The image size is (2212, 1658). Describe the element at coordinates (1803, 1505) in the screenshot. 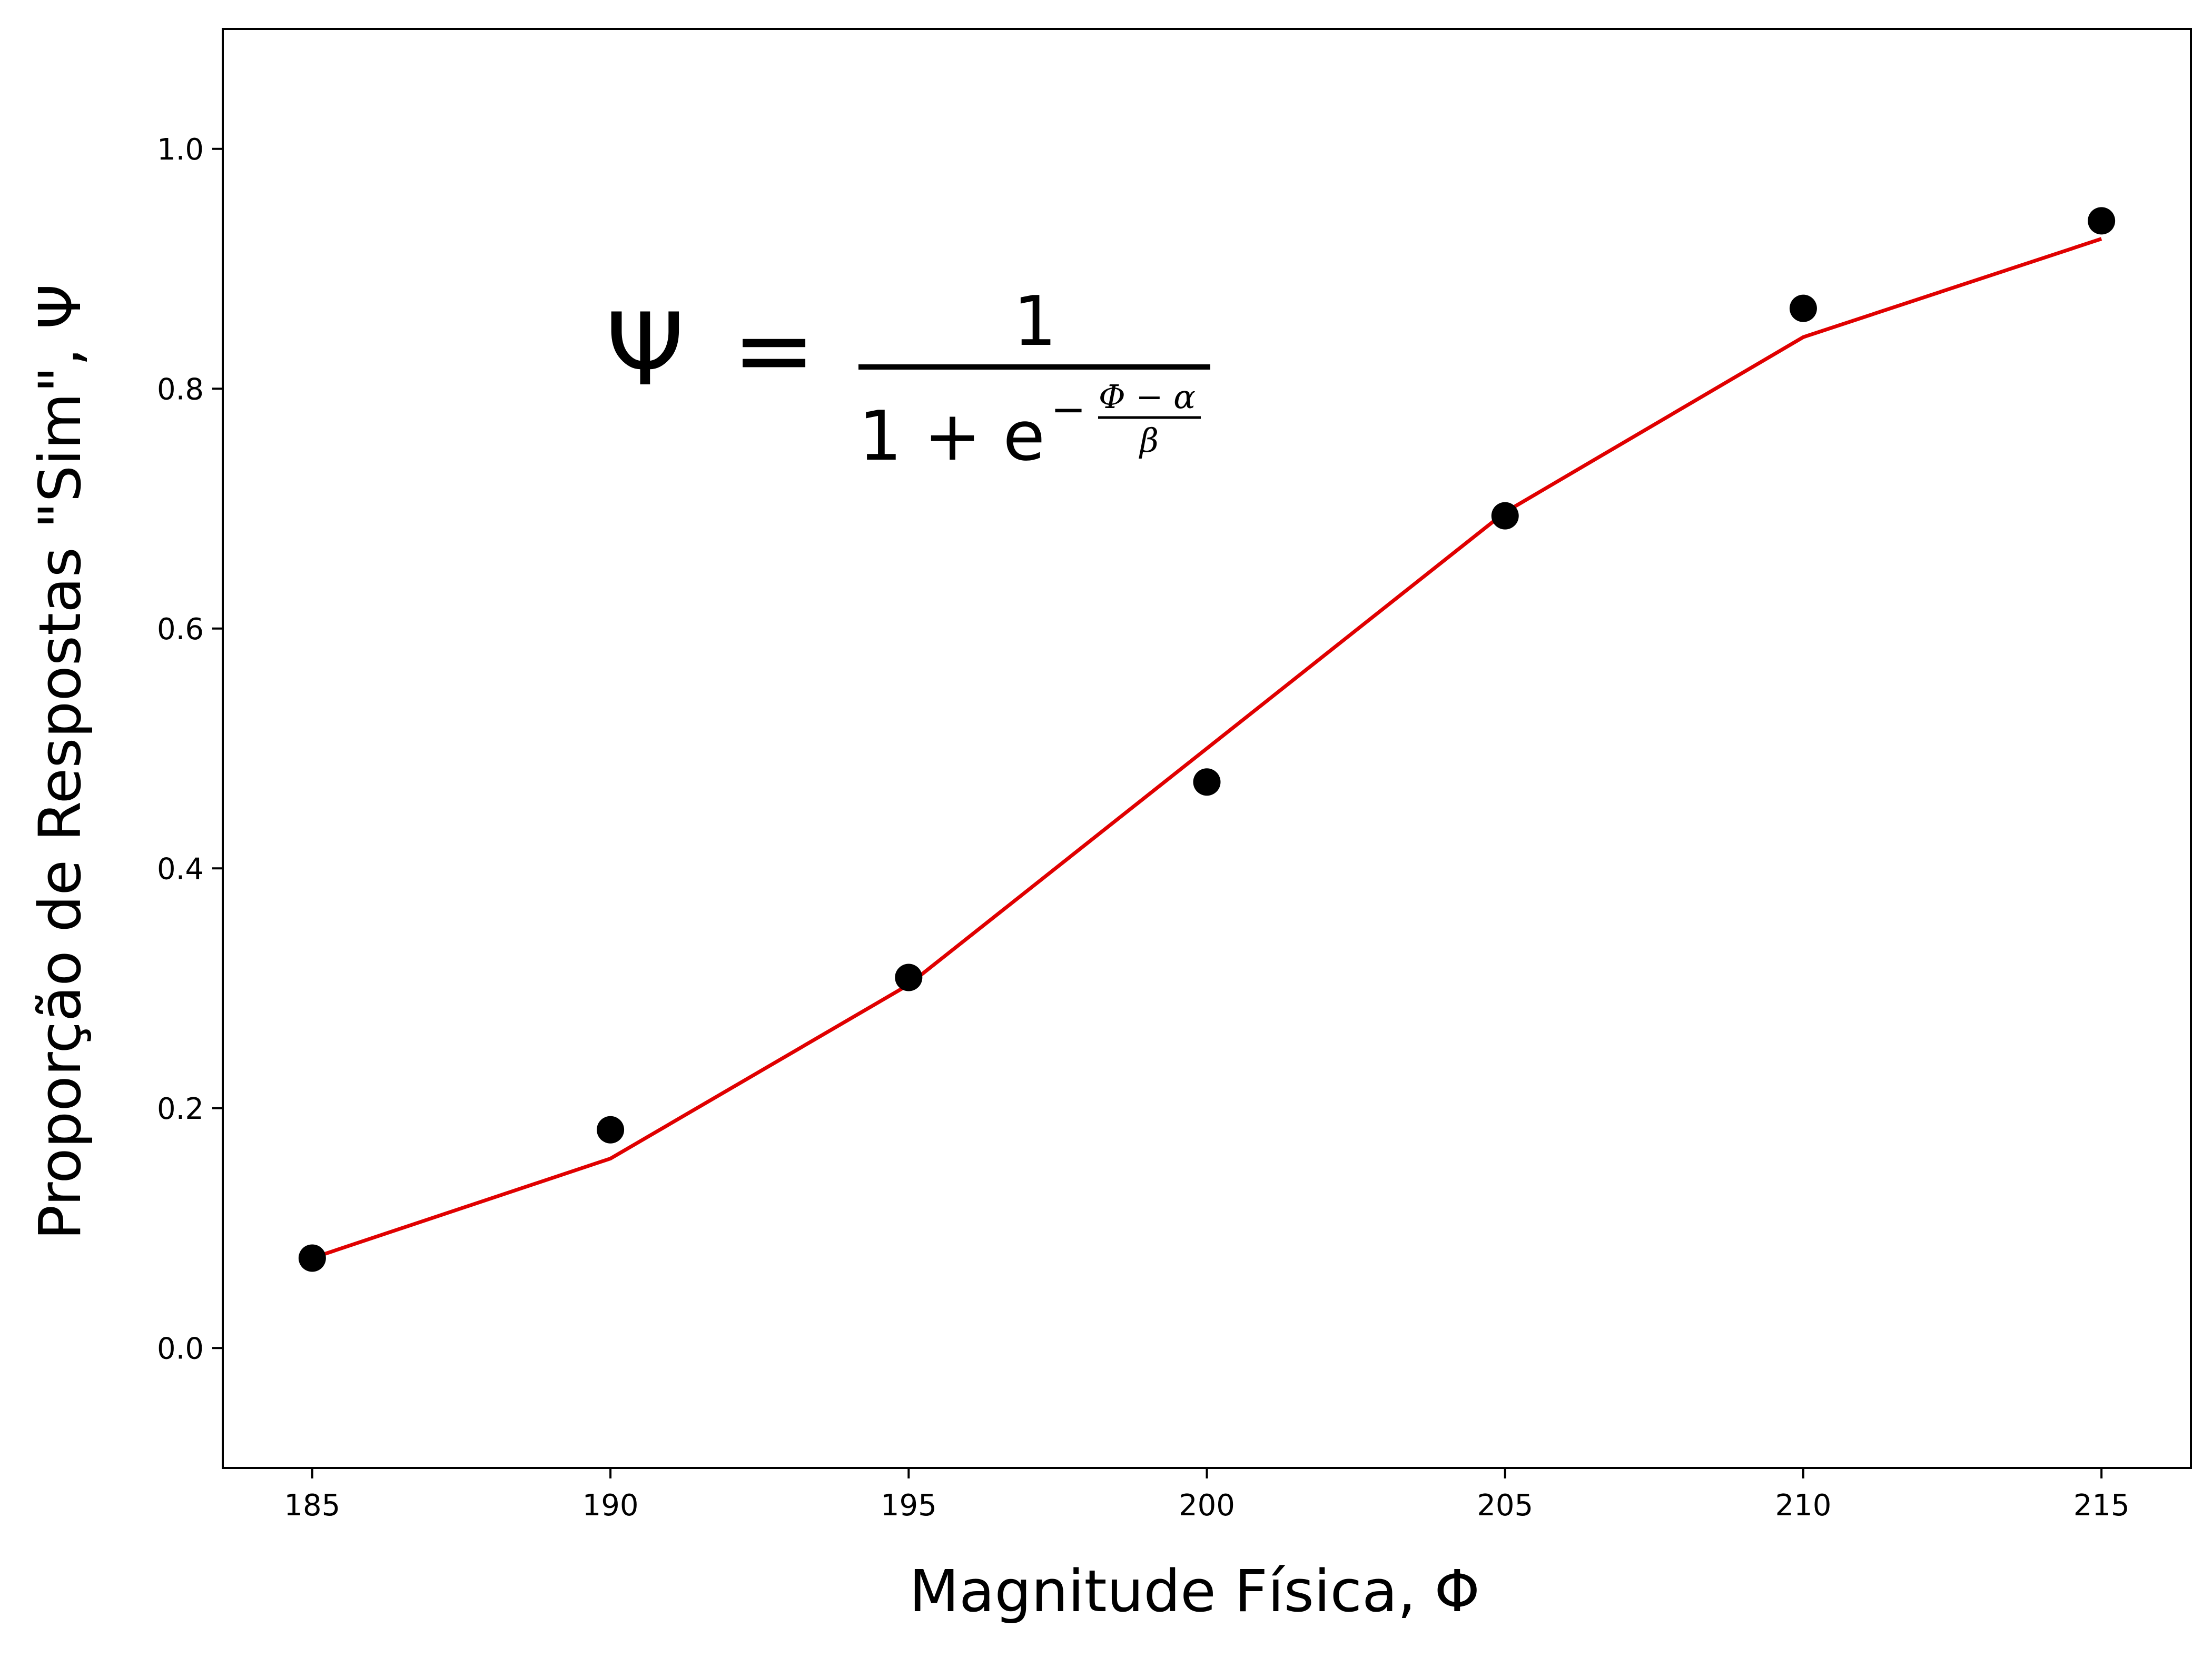

I see `x-tick-label: 210` at that location.